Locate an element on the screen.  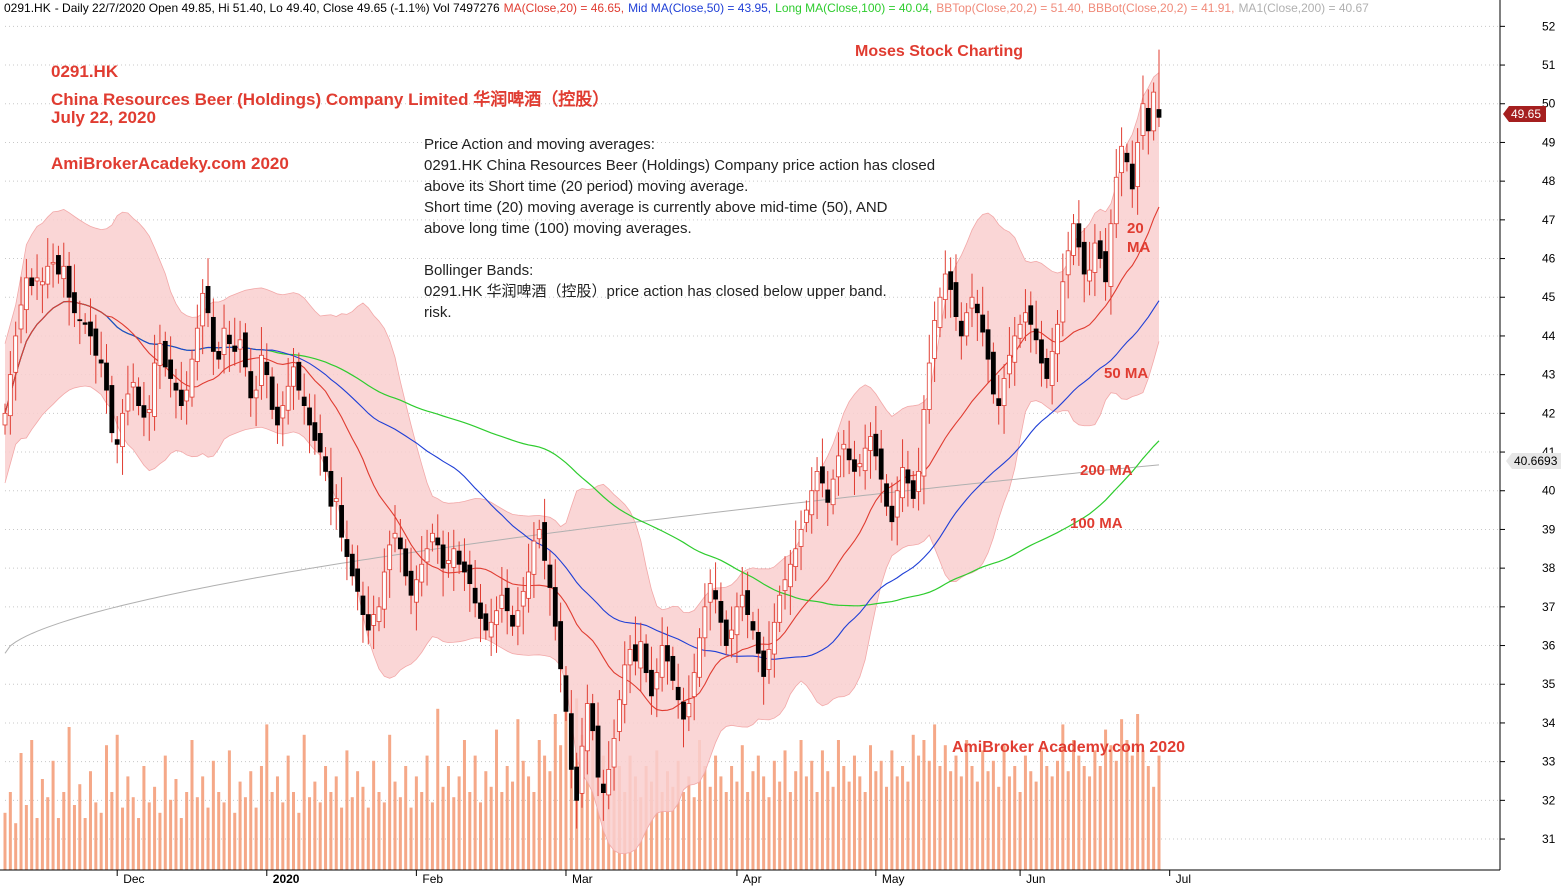
y-tick-label: 36 is located at coordinates (1549, 646).